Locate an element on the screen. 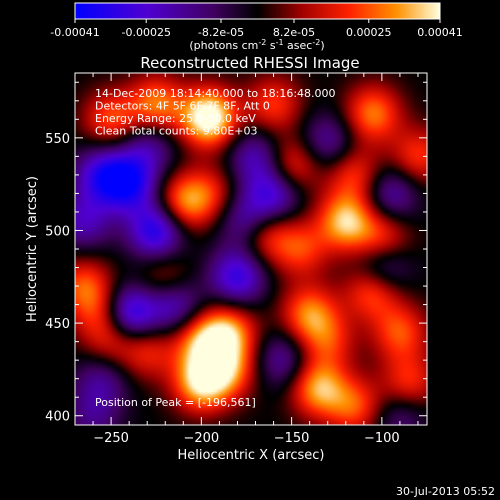 The width and height of the screenshot is (500, 500). peak-position-label: Position of Peak = [-196,561] is located at coordinates (175, 402).